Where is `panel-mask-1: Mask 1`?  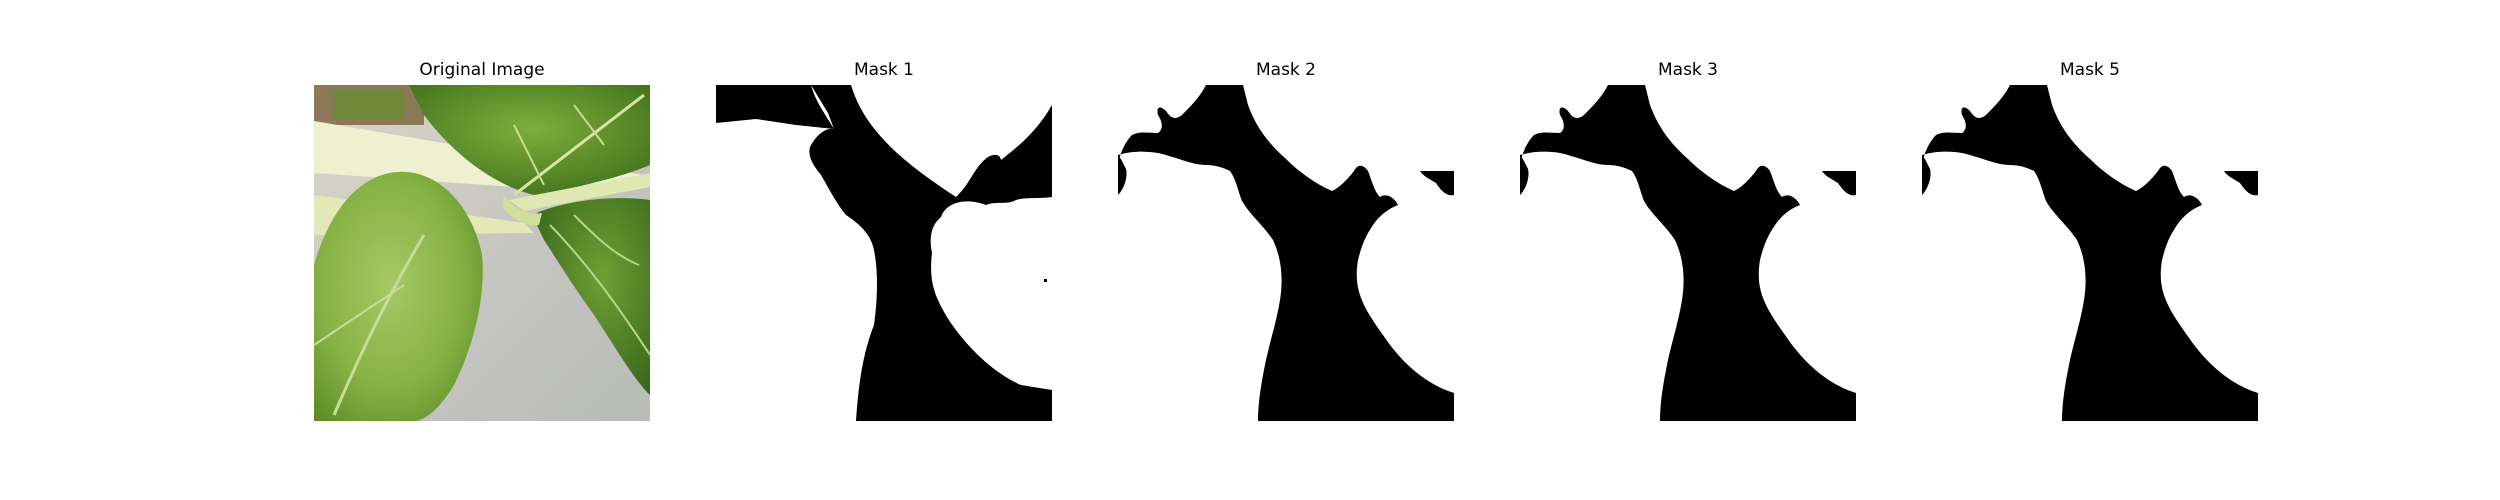
panel-mask-1: Mask 1 is located at coordinates (884, 250).